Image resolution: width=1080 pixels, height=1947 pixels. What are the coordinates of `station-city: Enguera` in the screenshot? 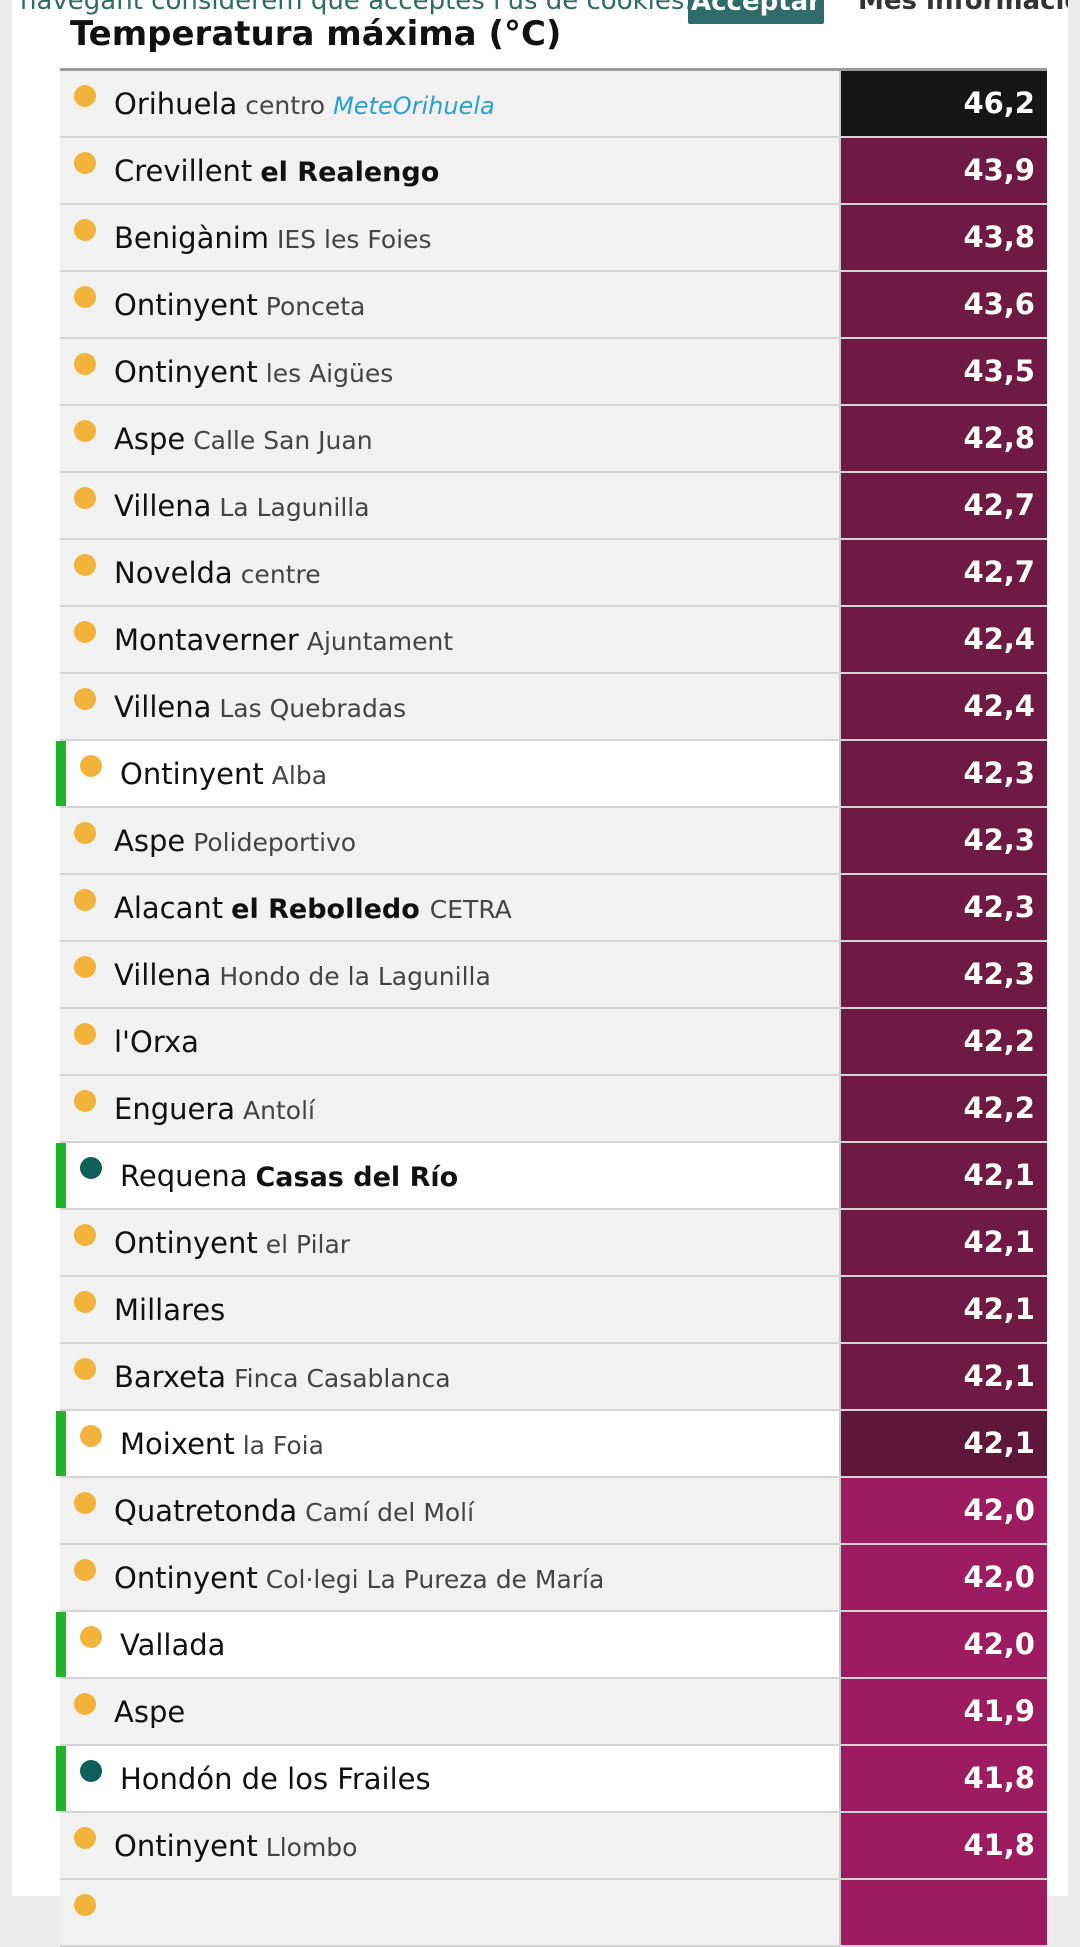 It's located at (175, 1109).